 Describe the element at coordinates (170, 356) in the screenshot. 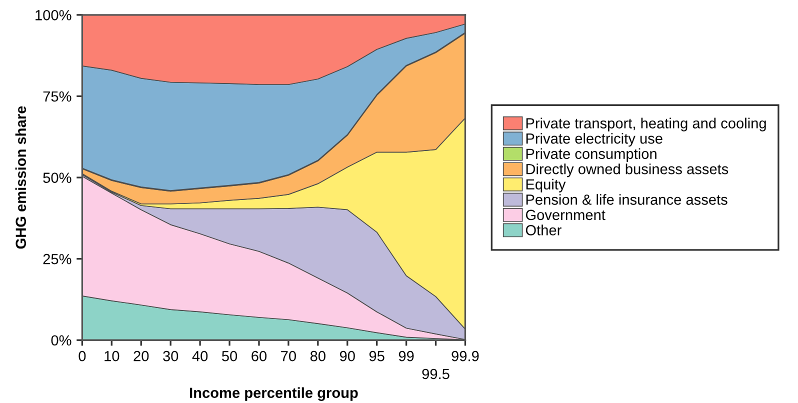

I see `x-tick-label: 30` at that location.